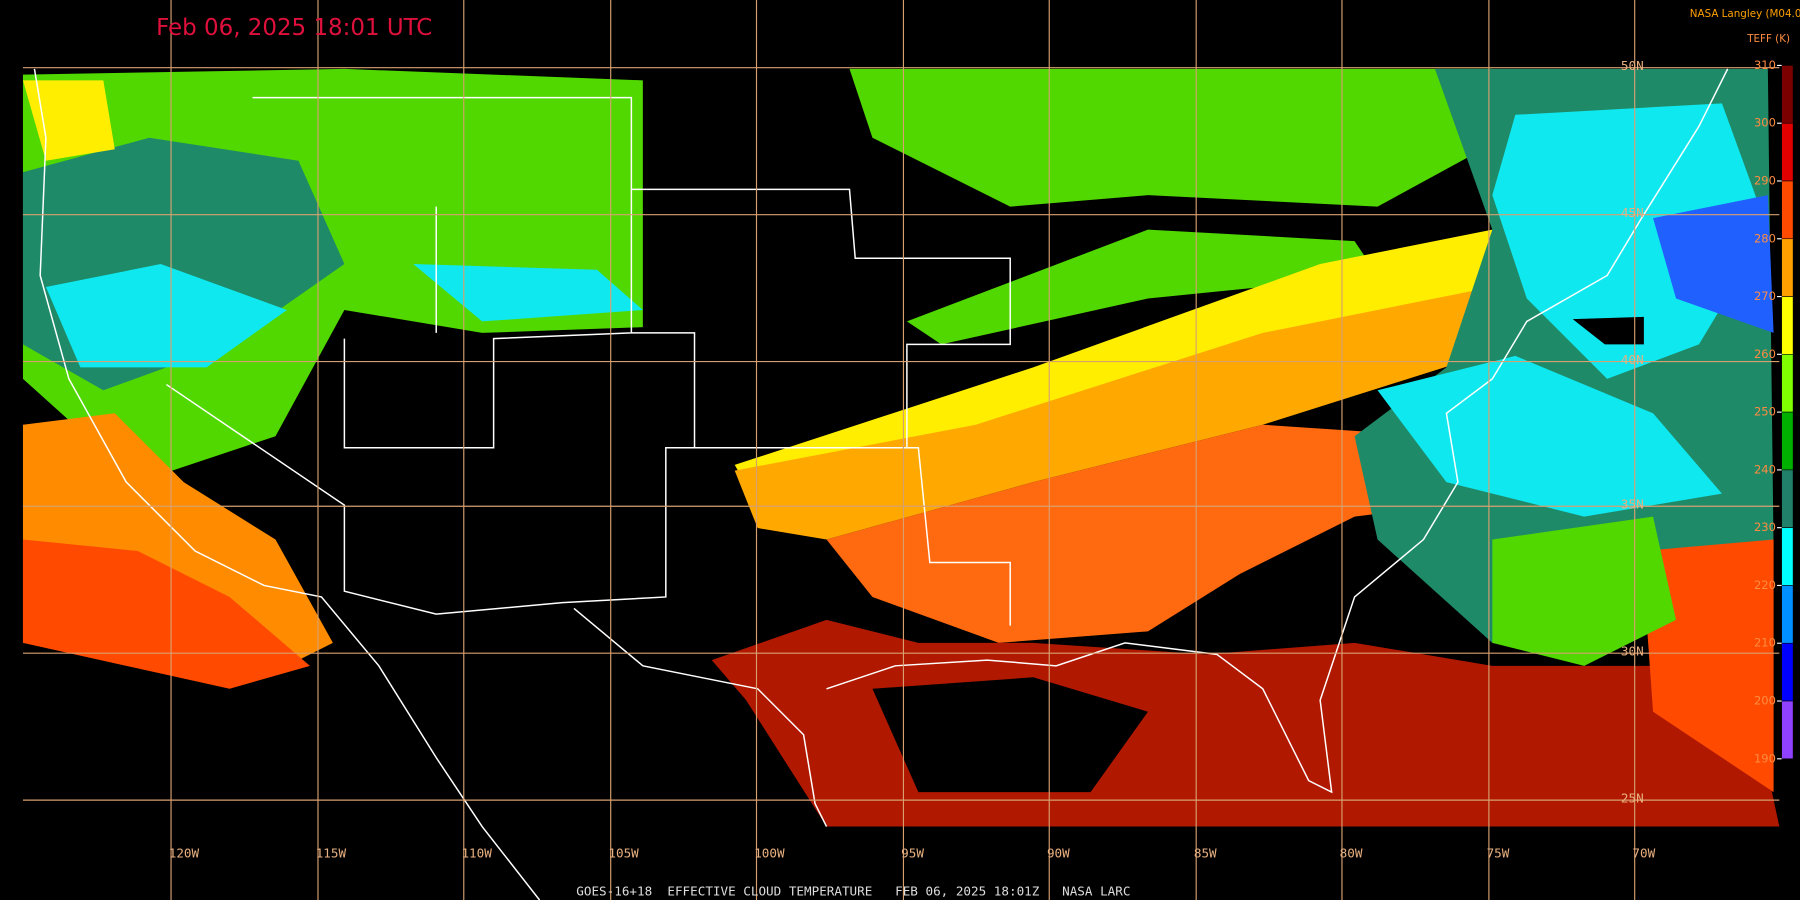  I want to click on cloud-orange-band, so click(1113, 413).